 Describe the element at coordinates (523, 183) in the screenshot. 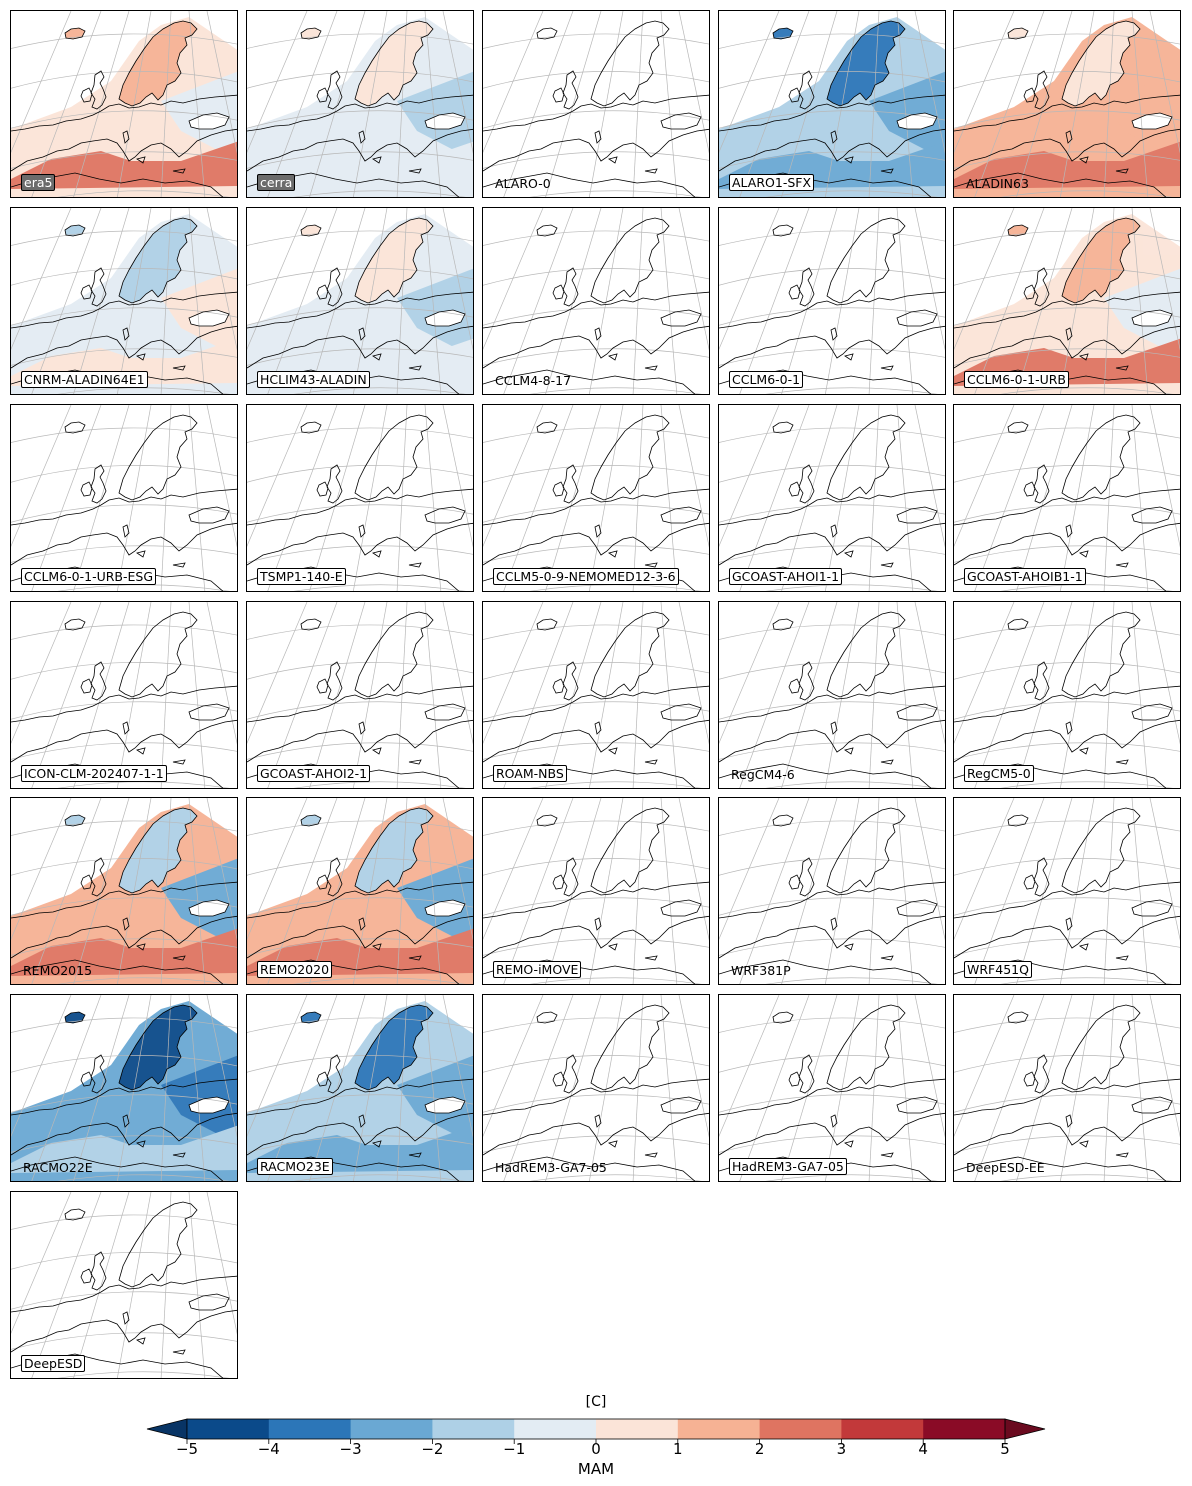

I see `panel-model-label: ALARO-0` at that location.